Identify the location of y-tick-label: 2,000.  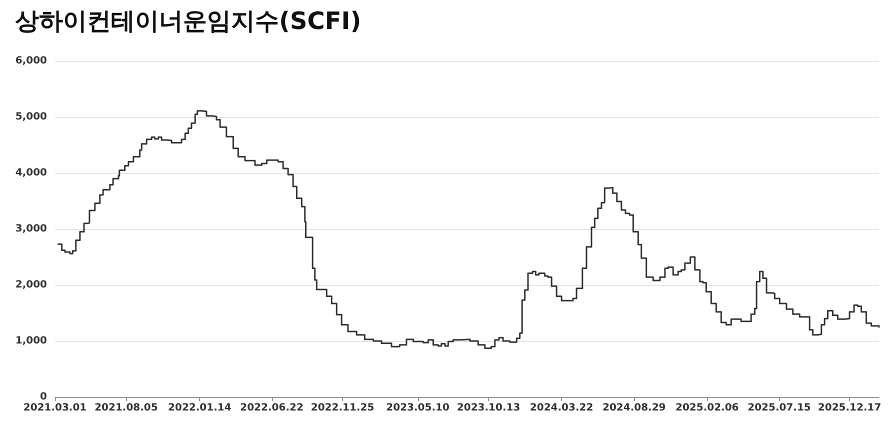
(31, 285).